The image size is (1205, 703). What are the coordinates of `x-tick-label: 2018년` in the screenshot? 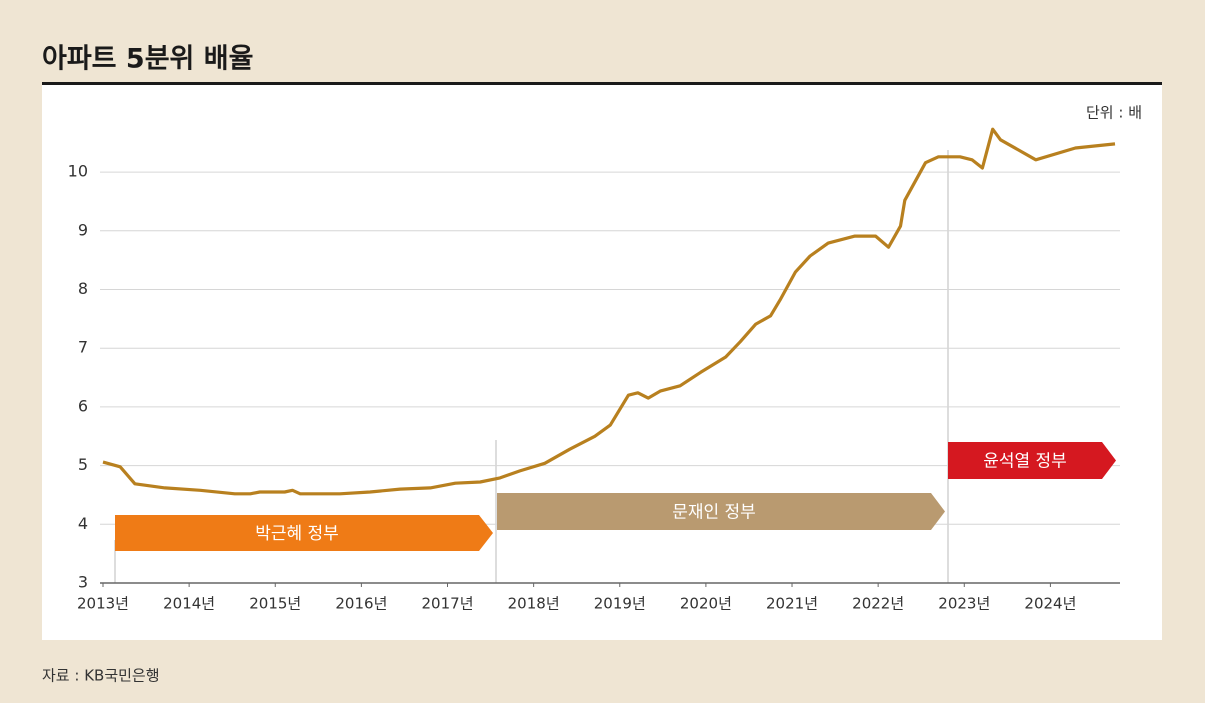 It's located at (534, 604).